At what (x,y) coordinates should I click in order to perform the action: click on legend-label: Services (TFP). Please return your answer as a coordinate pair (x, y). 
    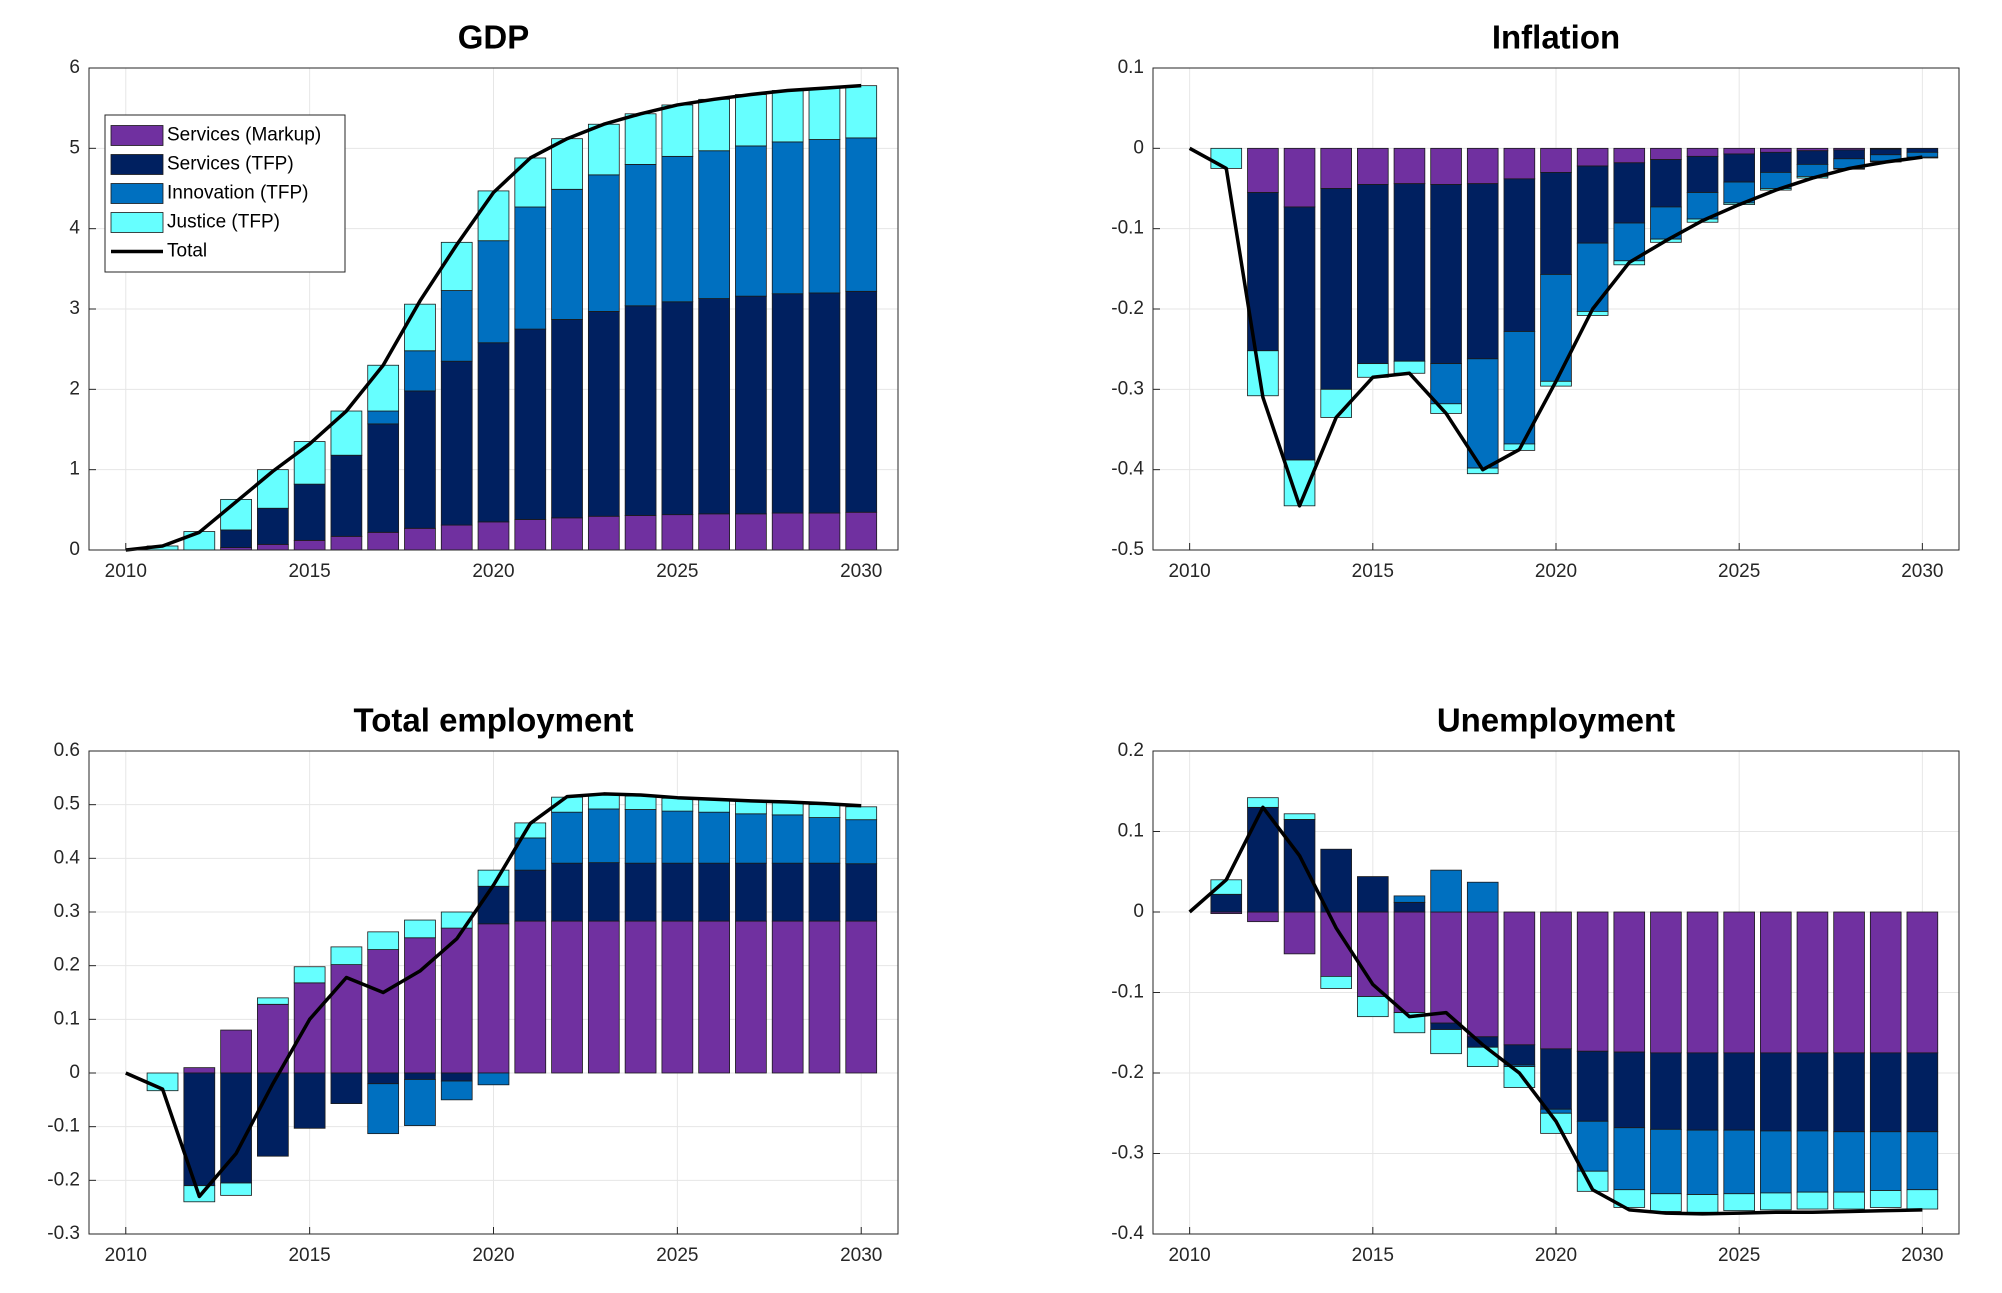
    Looking at the image, I should click on (230, 164).